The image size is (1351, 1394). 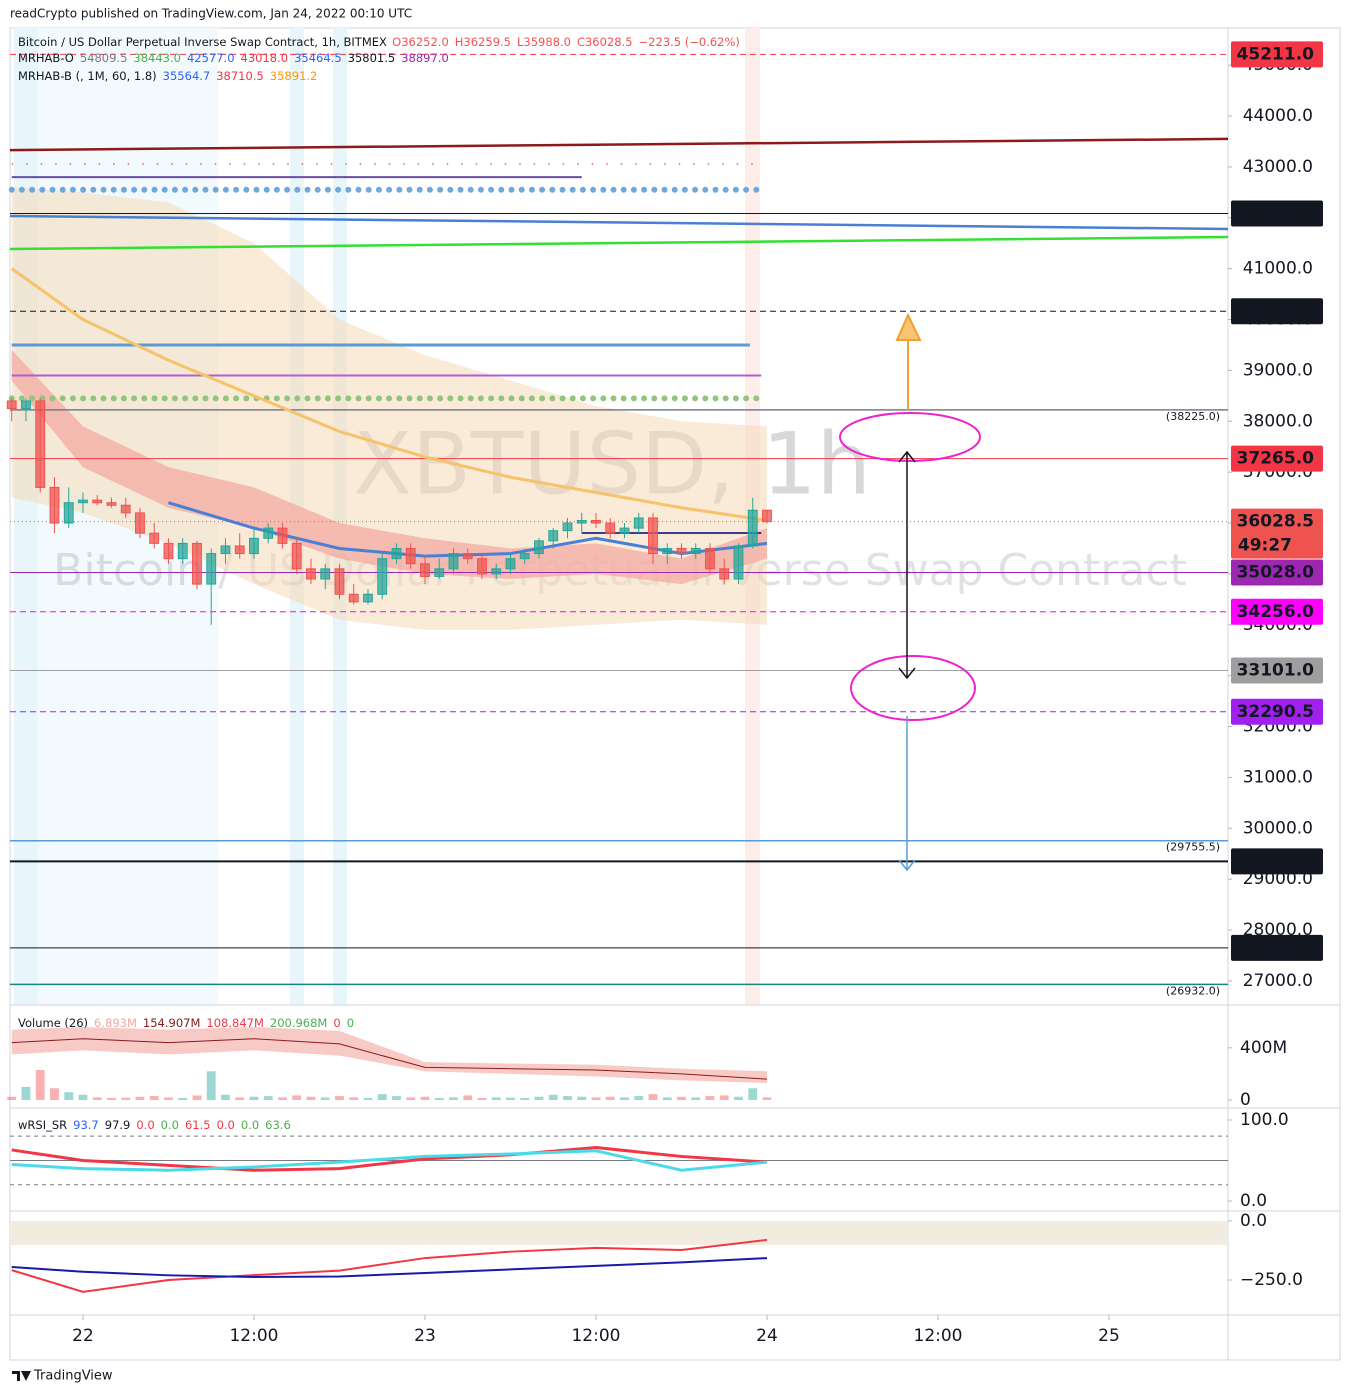 What do you see at coordinates (26, 516) in the screenshot?
I see `session-highlight` at bounding box center [26, 516].